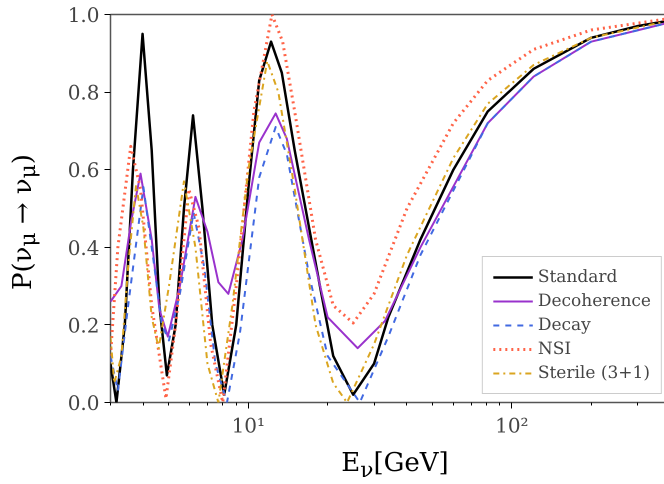  What do you see at coordinates (84, 170) in the screenshot?
I see `y-tick-label: 0.6` at bounding box center [84, 170].